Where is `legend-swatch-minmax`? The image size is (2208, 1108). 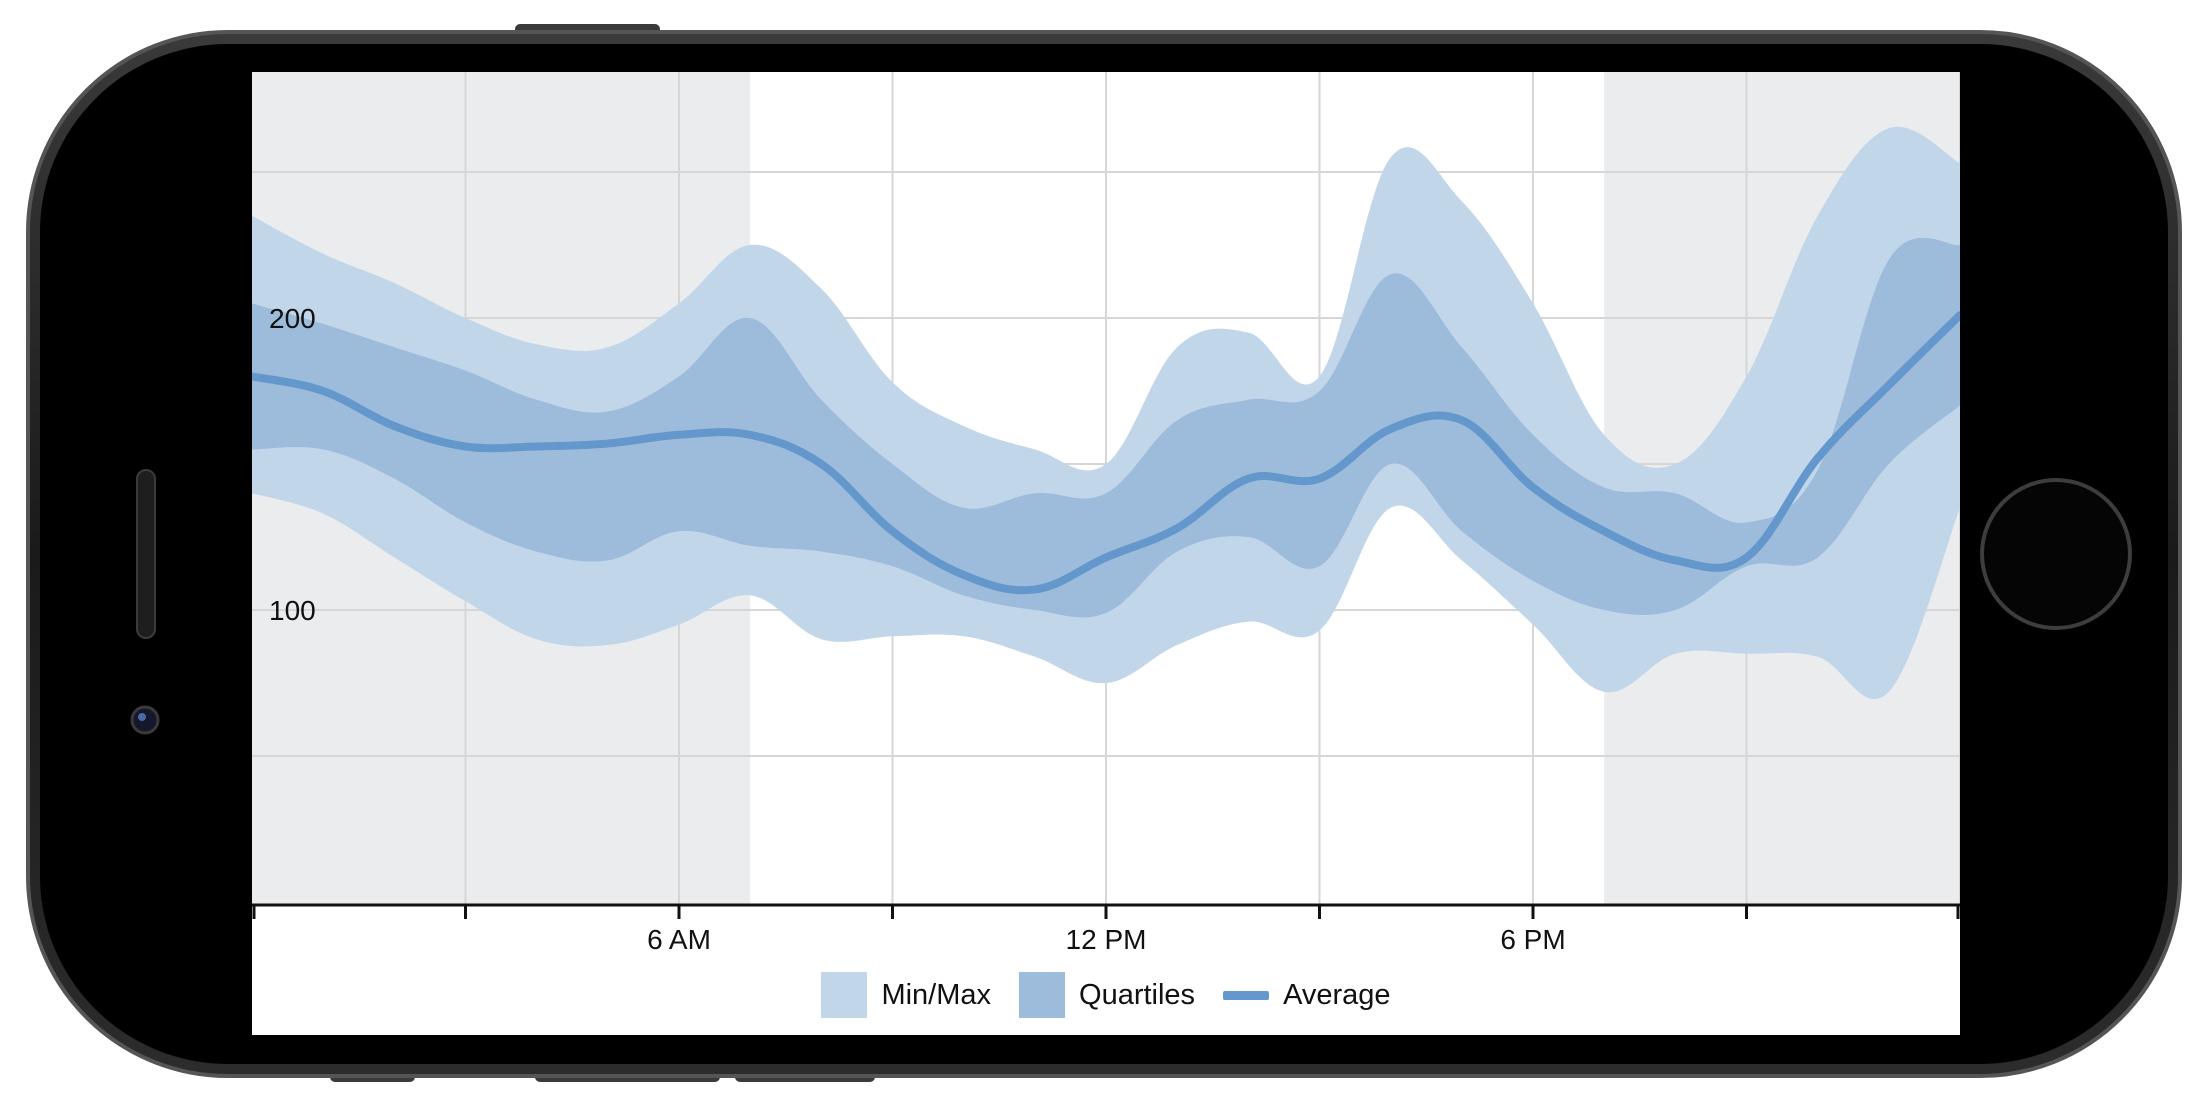
legend-swatch-minmax is located at coordinates (844, 995).